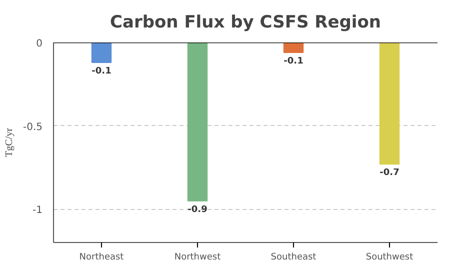 This screenshot has height=272, width=449. I want to click on x-tick-label: Southwest, so click(390, 257).